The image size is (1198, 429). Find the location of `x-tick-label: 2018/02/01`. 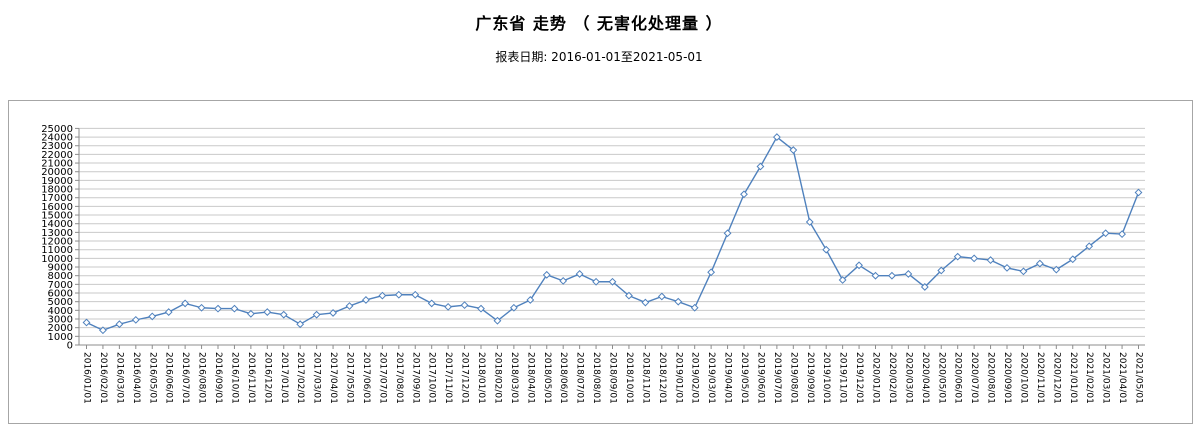

x-tick-label: 2018/02/01 is located at coordinates (497, 378).